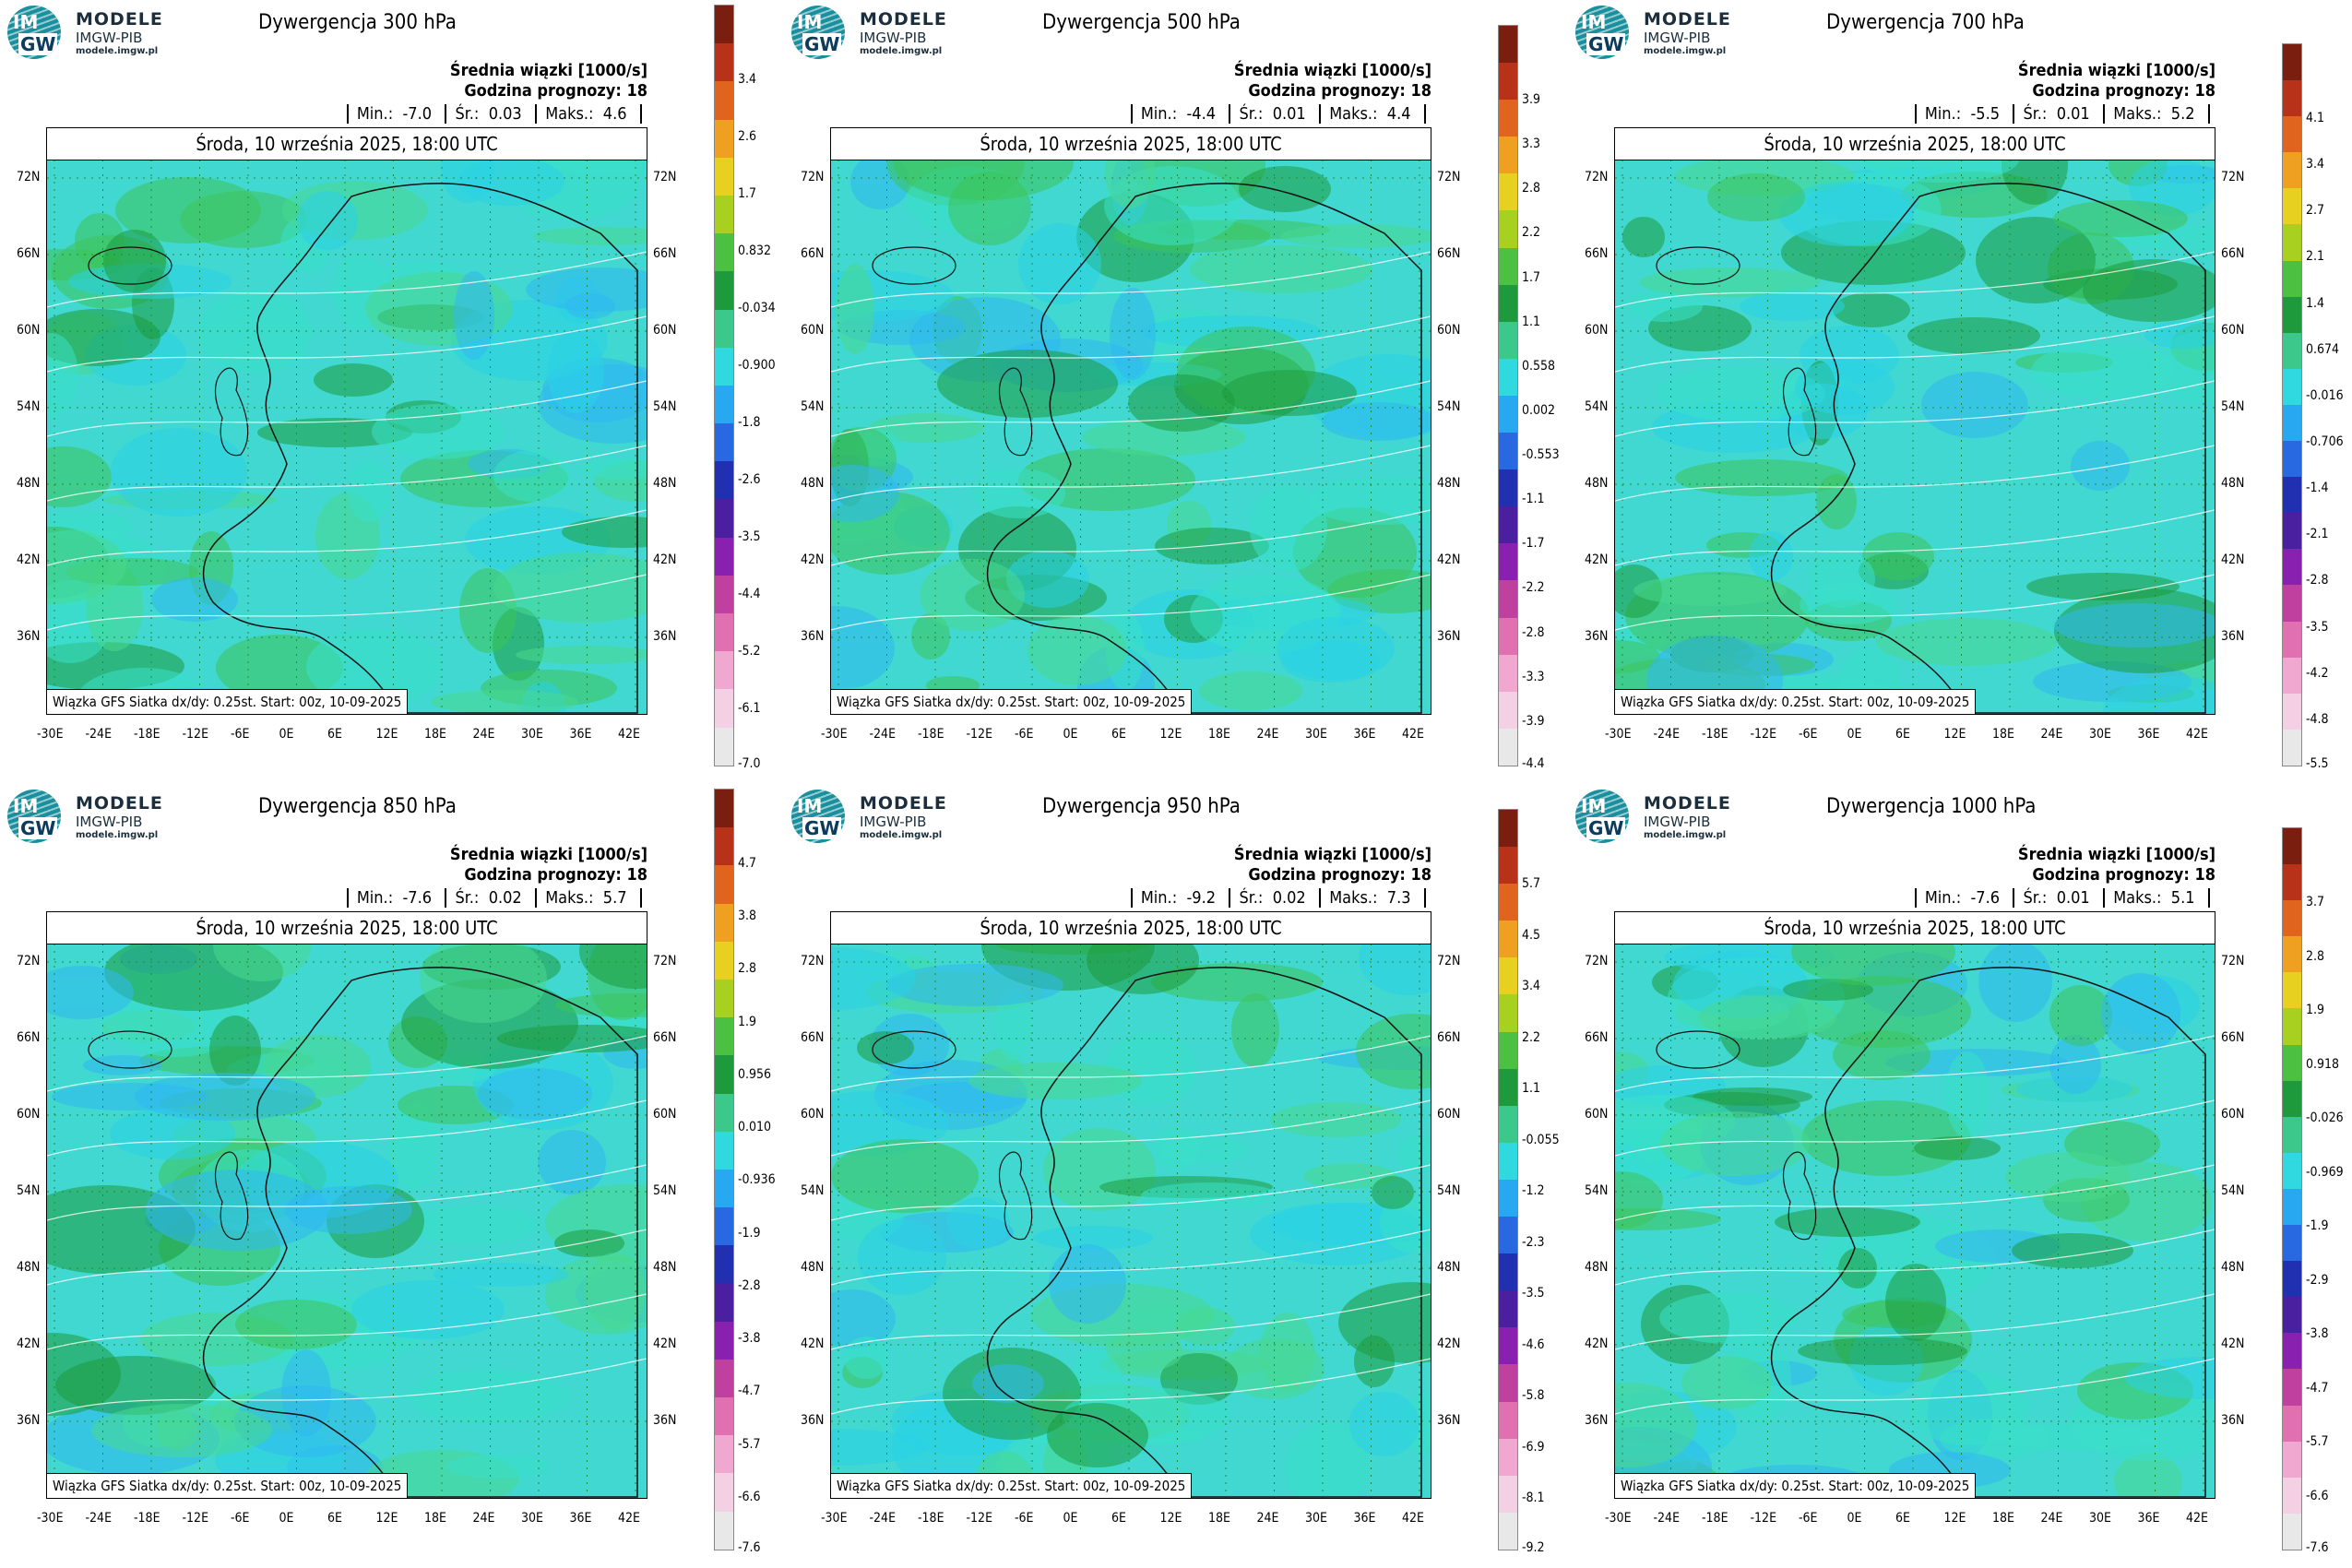 The image size is (2352, 1568). I want to click on logo-line1: MODELE, so click(1687, 19).